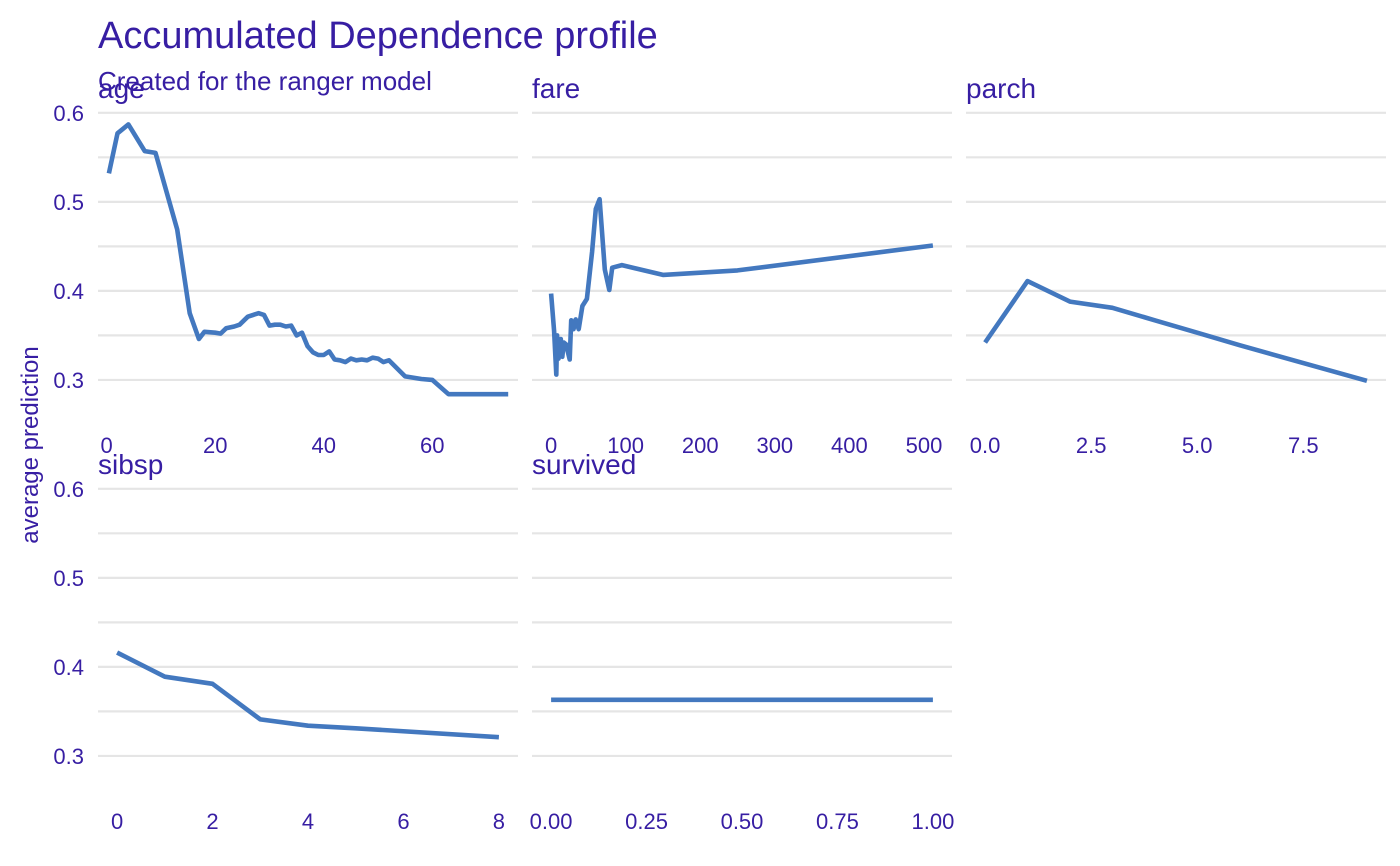 This screenshot has width=1400, height=866. What do you see at coordinates (285, 641) in the screenshot?
I see `panel-sibsp: sibsp 0.3 0.4 0.5 0.6 0 2 4 6 8` at bounding box center [285, 641].